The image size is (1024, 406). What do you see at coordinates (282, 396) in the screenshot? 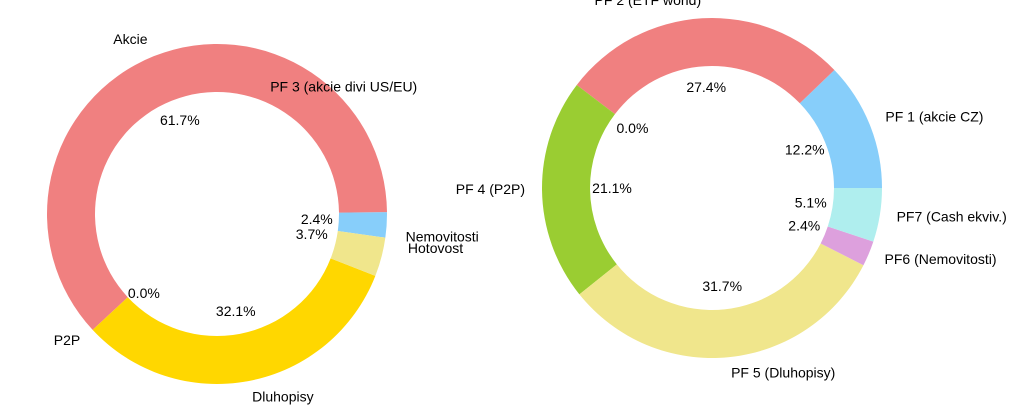
I see `slice-label-dluhopisy-3: Dluhopisy` at bounding box center [282, 396].